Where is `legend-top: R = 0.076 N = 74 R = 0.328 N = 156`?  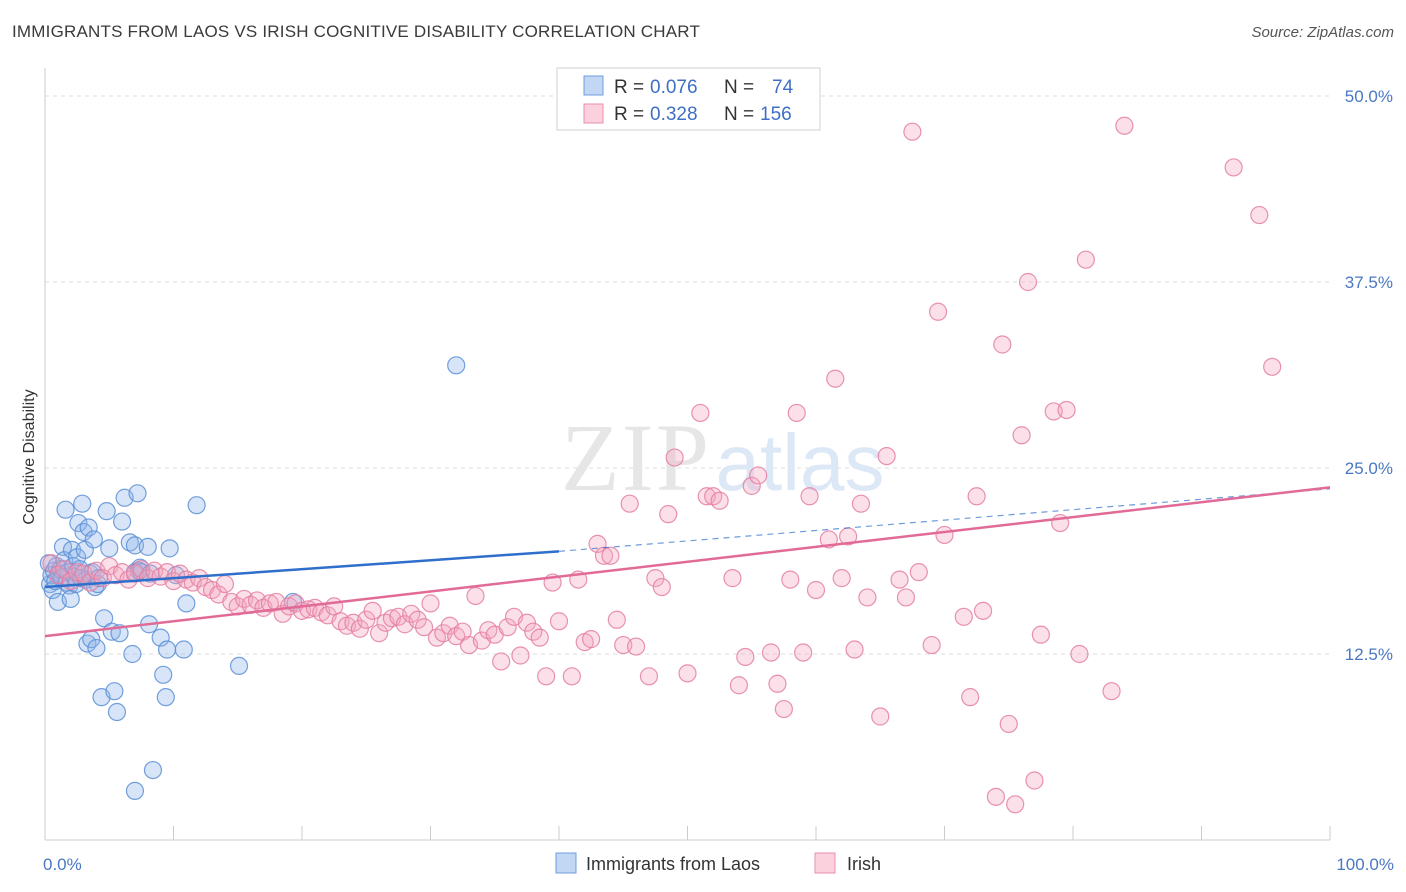 legend-top: R = 0.076 N = 74 R = 0.328 N = 156 is located at coordinates (688, 99).